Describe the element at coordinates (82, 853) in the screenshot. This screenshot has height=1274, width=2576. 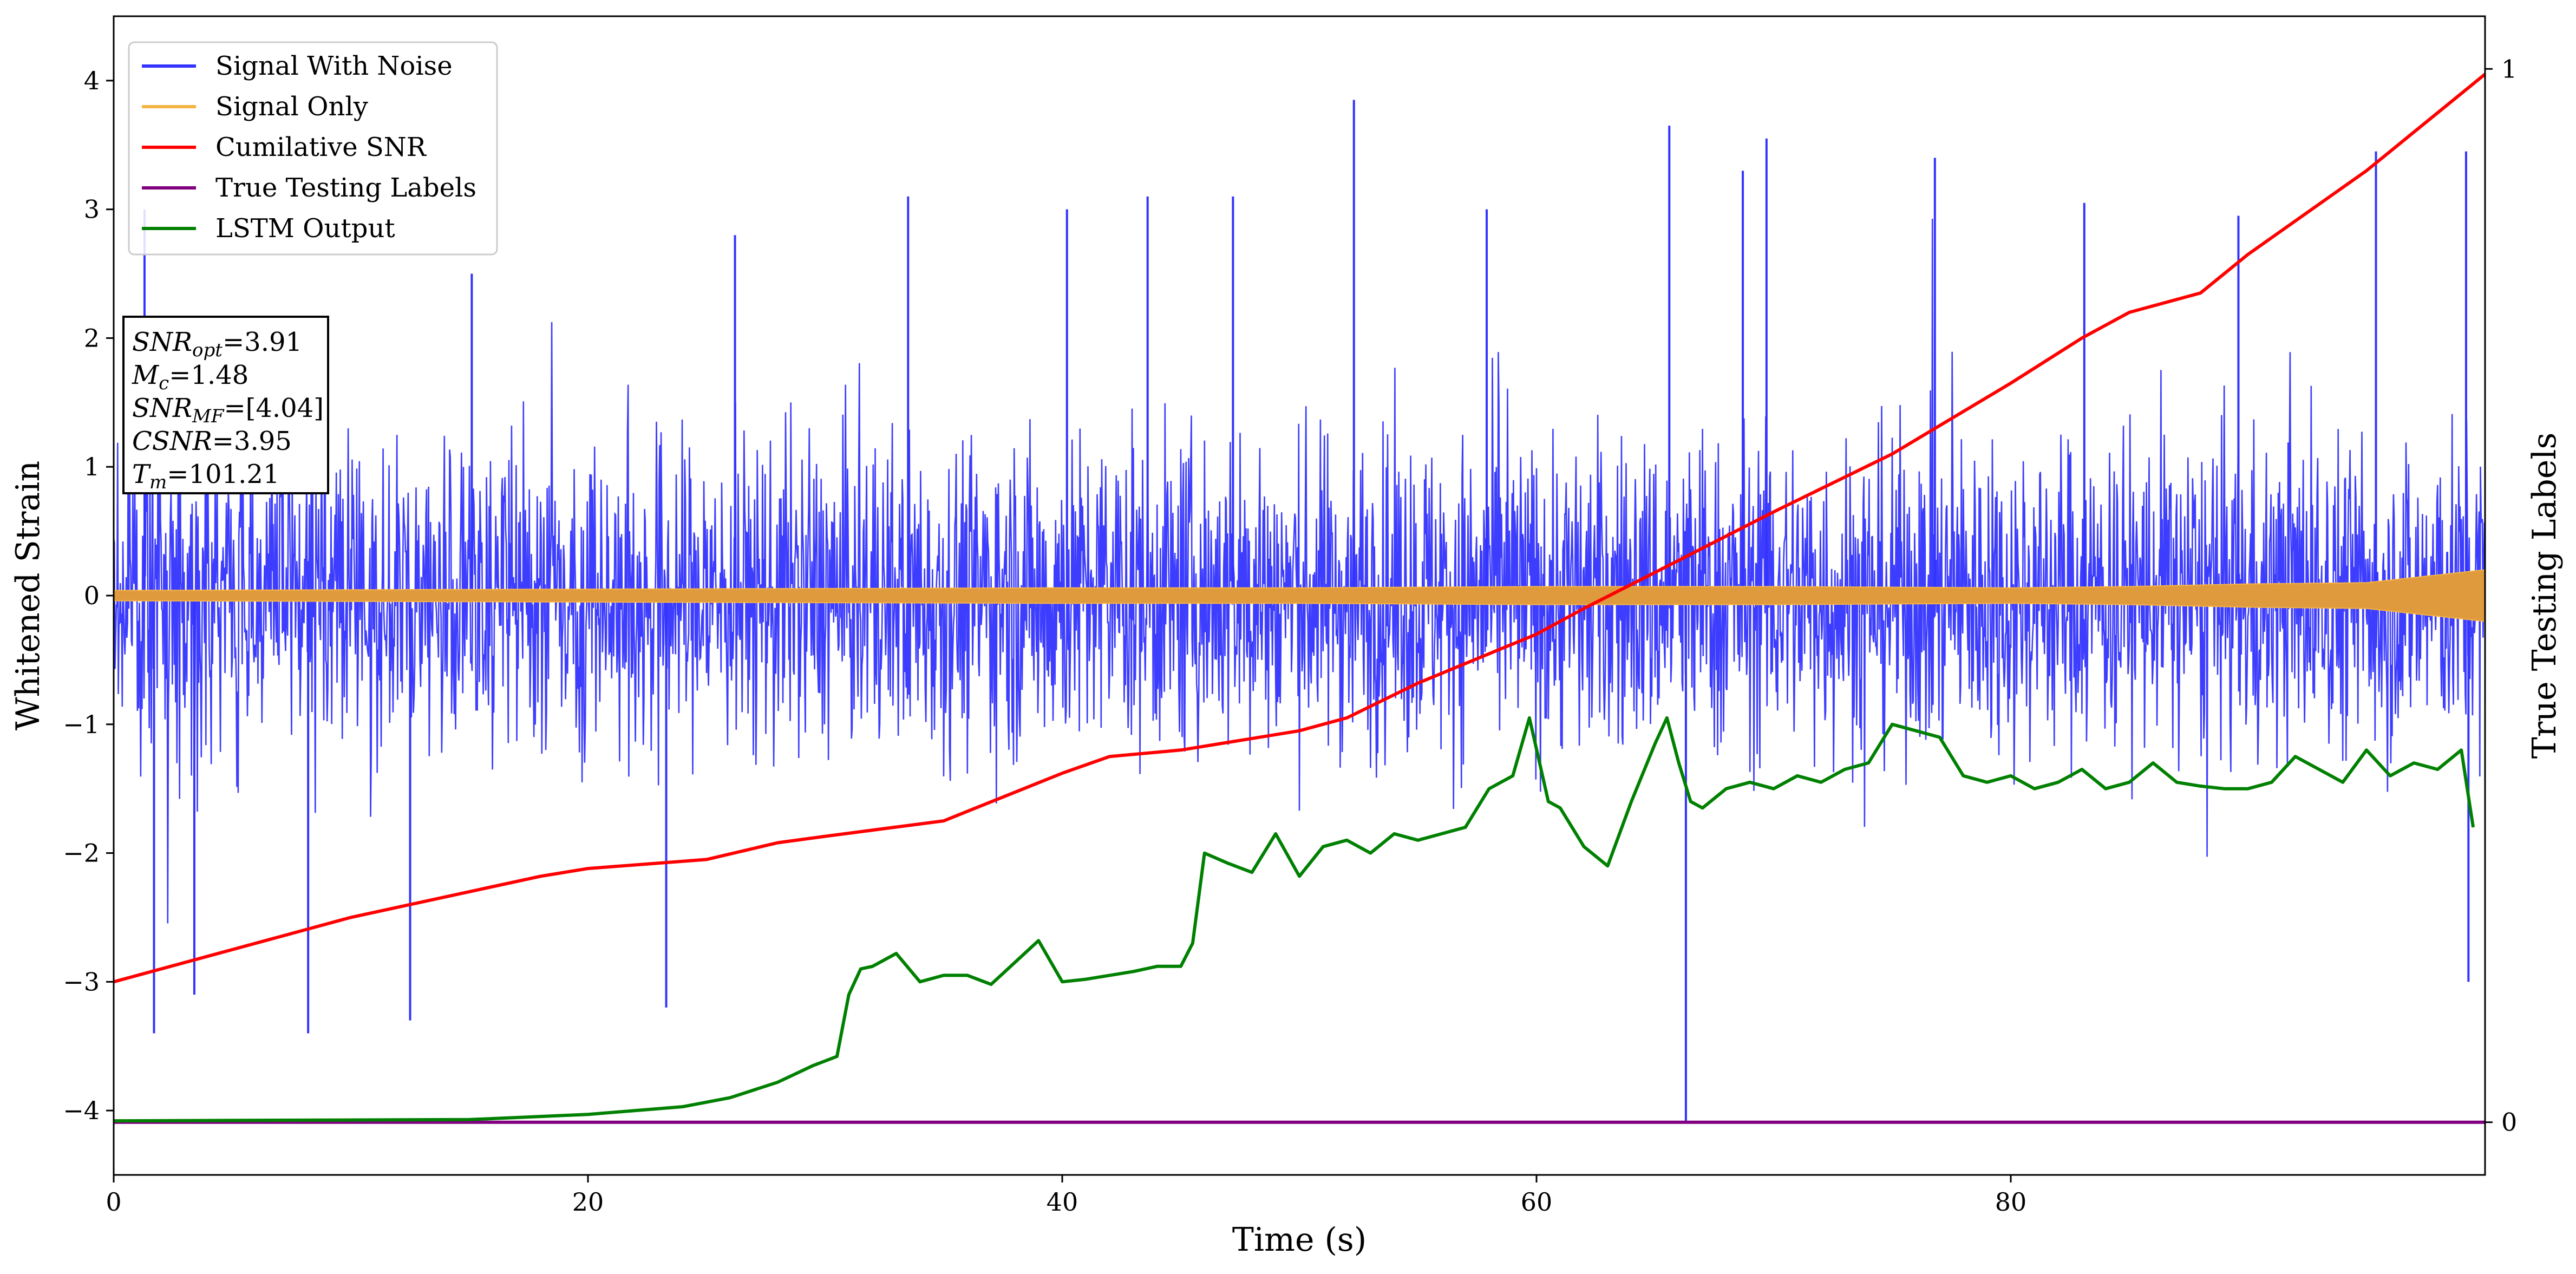
I see `y-tick-label: −2` at that location.